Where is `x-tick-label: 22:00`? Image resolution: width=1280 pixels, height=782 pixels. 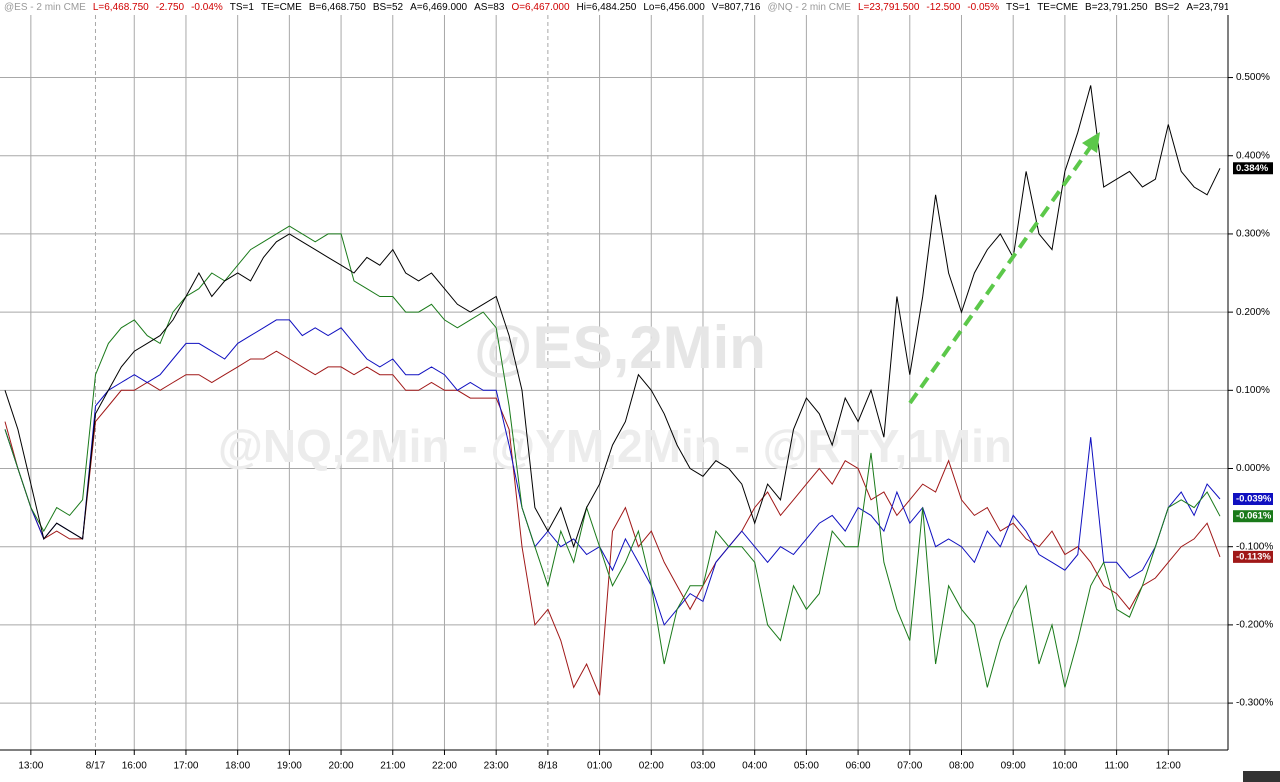
x-tick-label: 22:00 is located at coordinates (444, 766).